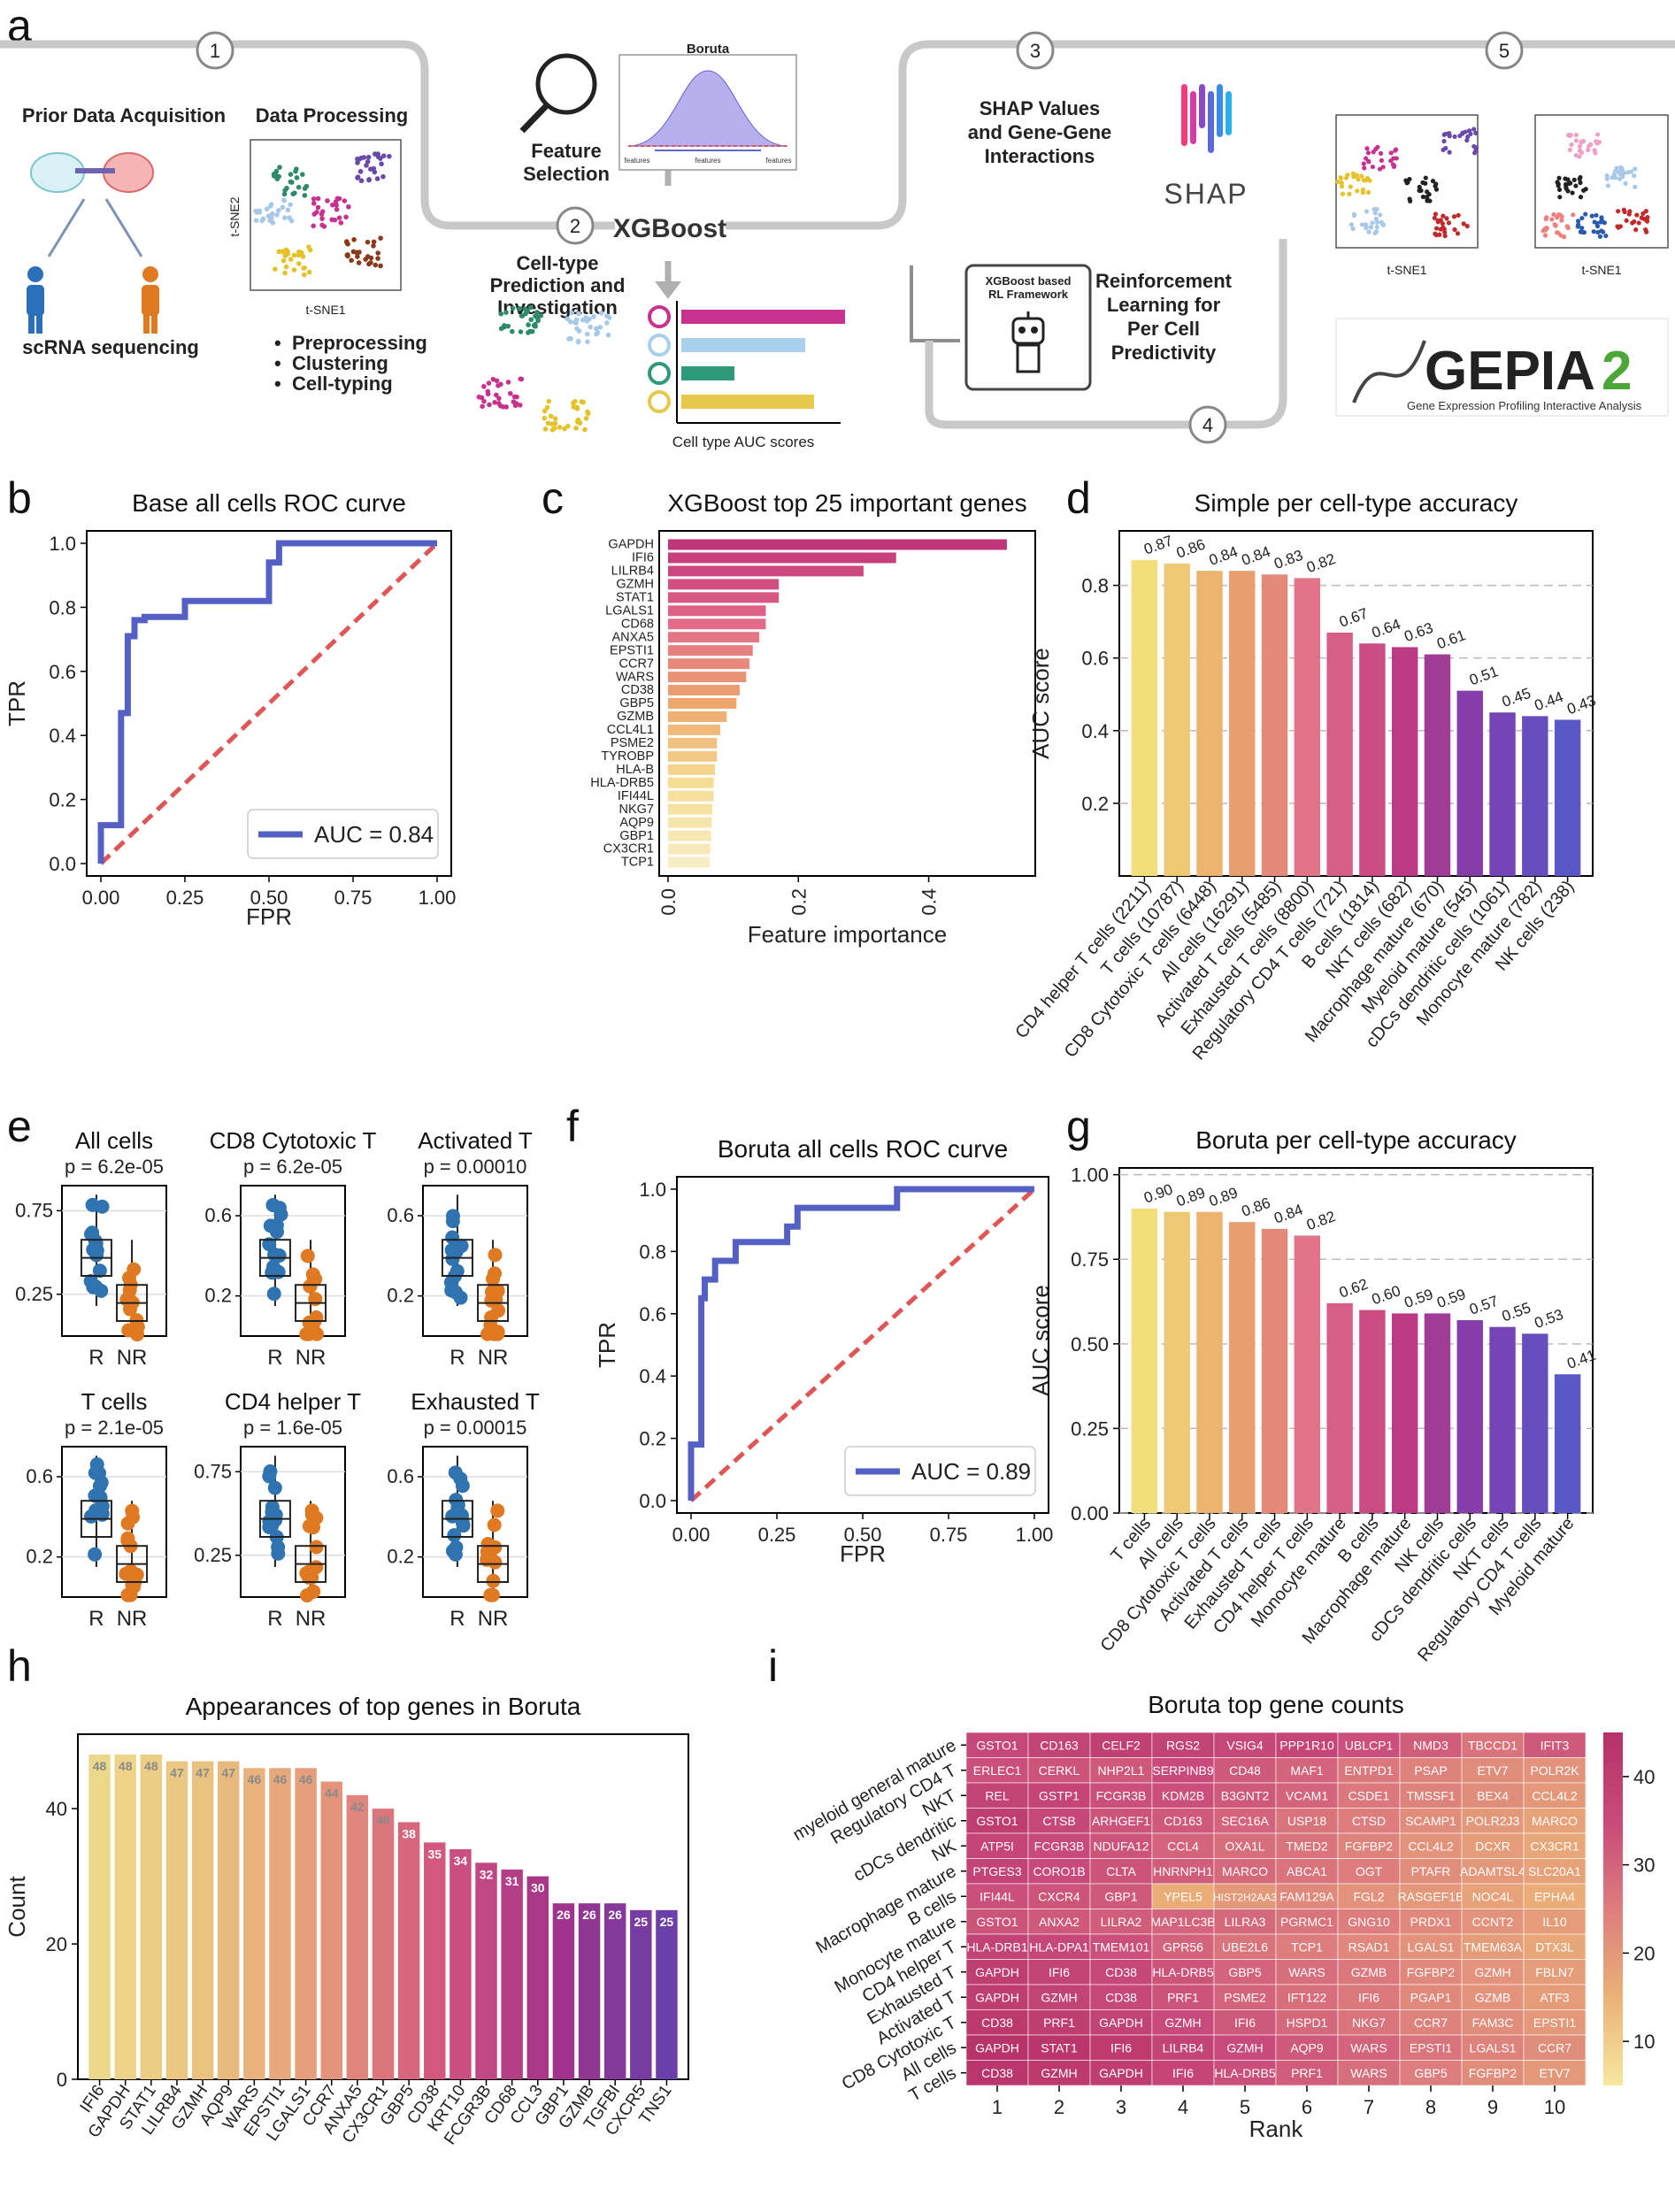  Describe the element at coordinates (476, 1140) in the screenshot. I see `boxplot-title: Activated T` at that location.